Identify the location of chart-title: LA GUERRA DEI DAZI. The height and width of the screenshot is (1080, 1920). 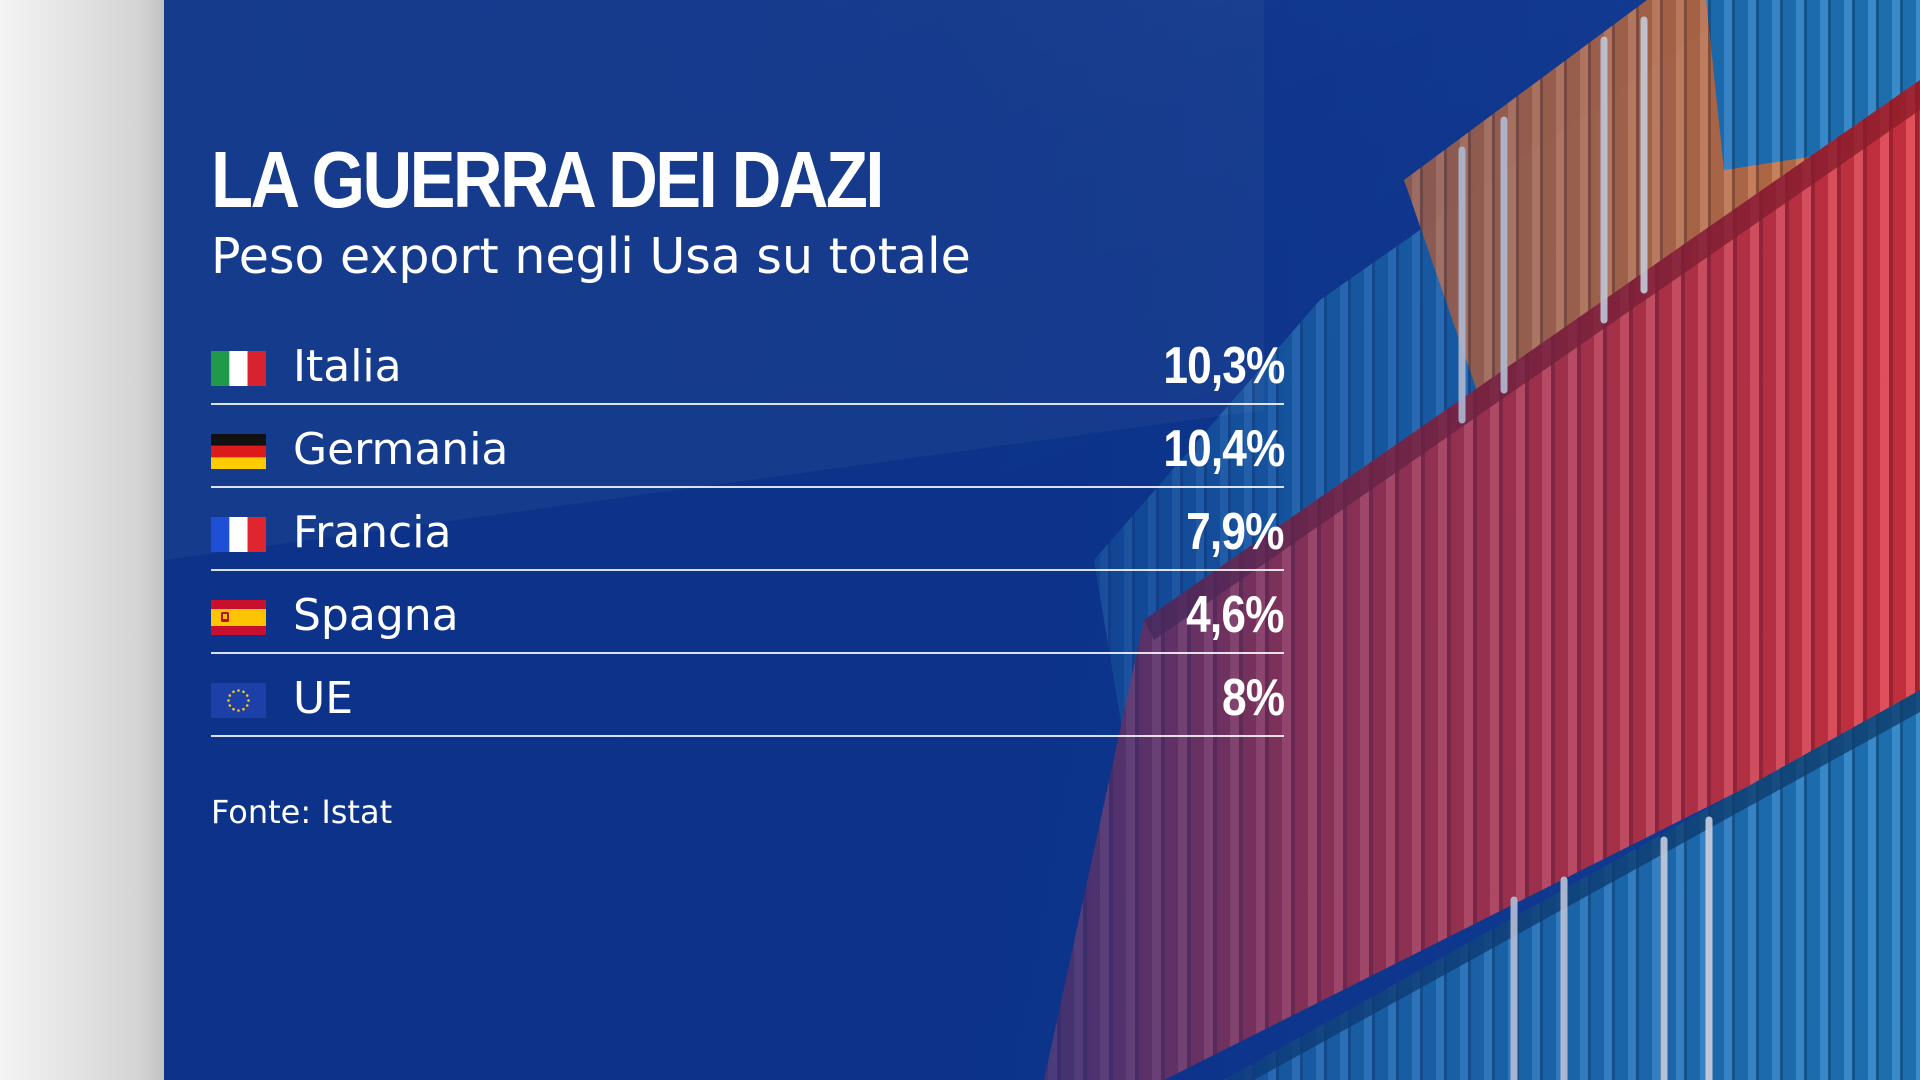
(547, 179).